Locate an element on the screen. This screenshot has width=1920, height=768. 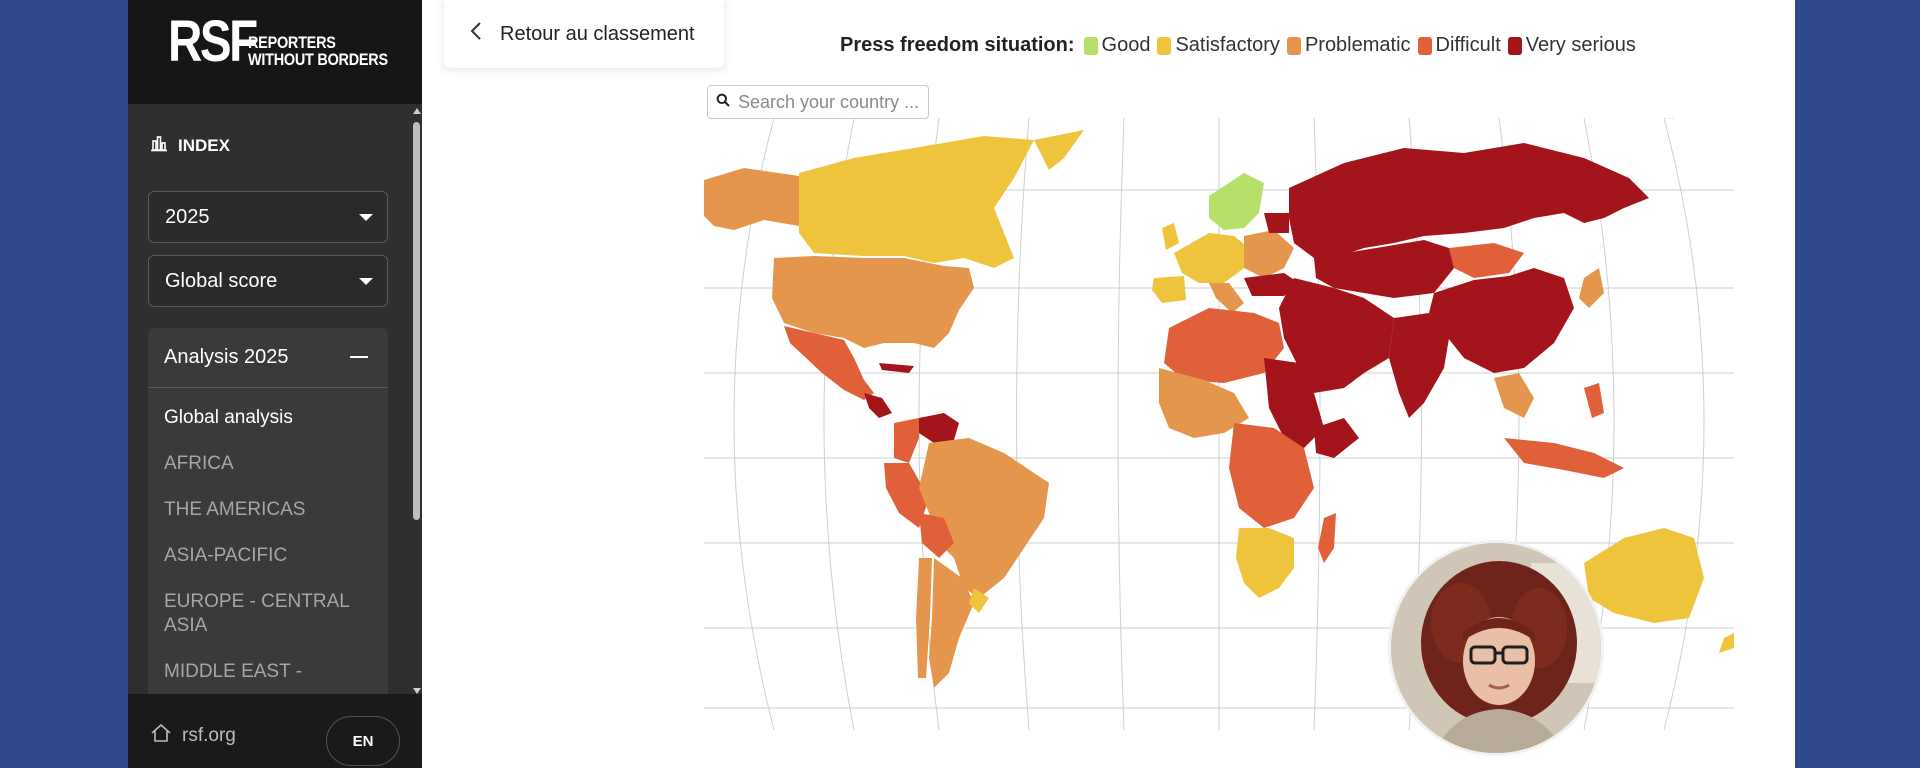
map-country-mongolia is located at coordinates (1486, 260).